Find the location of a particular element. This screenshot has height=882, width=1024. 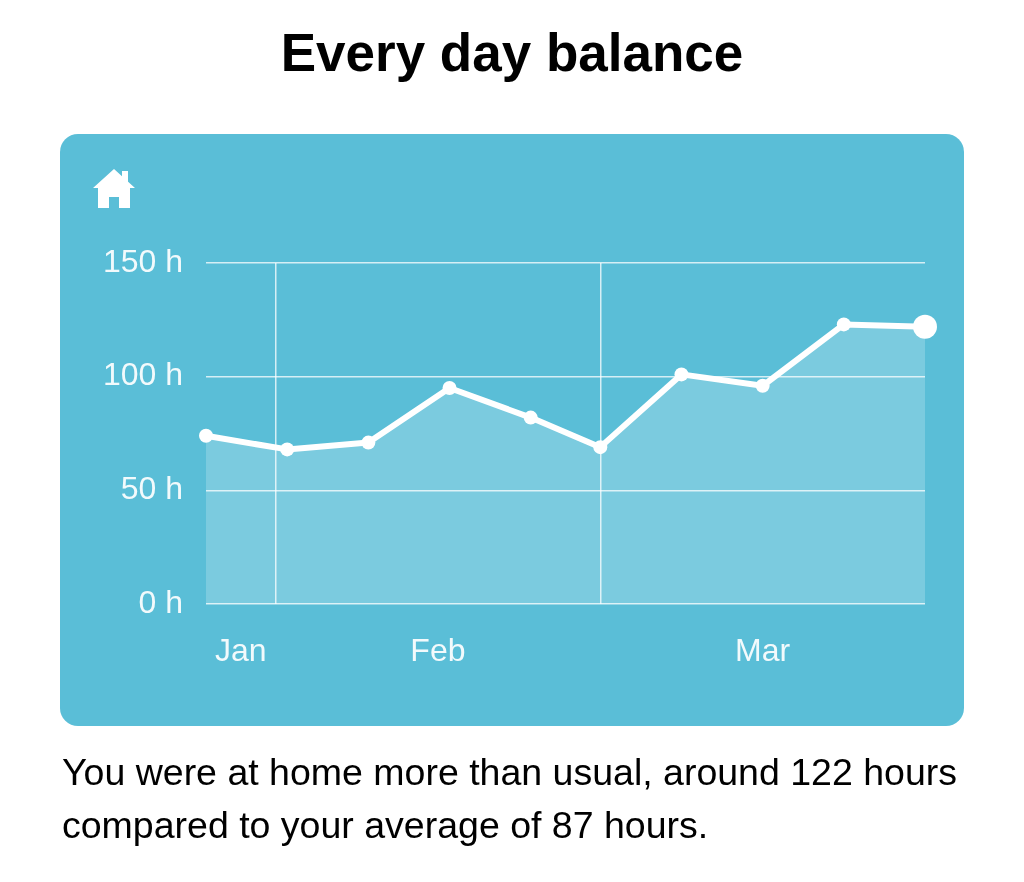

x-tick-label: Mar is located at coordinates (763, 650).